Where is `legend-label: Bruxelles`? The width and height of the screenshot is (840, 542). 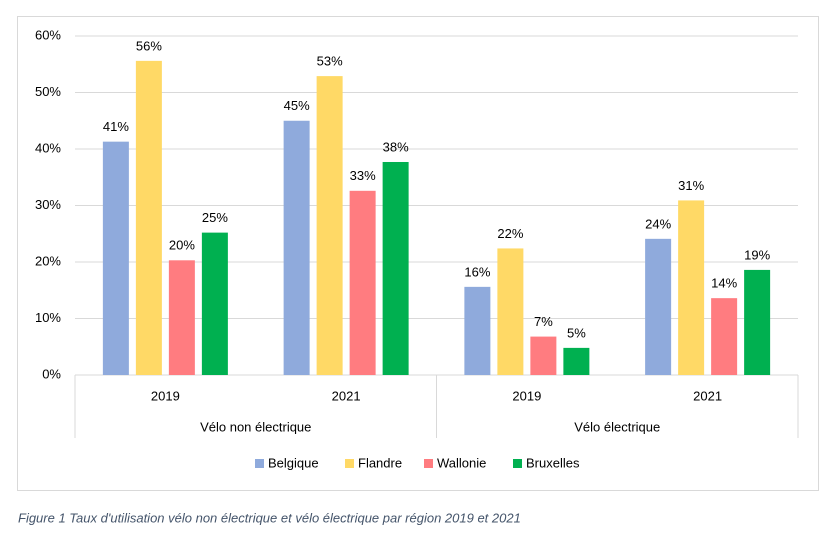 legend-label: Bruxelles is located at coordinates (553, 462).